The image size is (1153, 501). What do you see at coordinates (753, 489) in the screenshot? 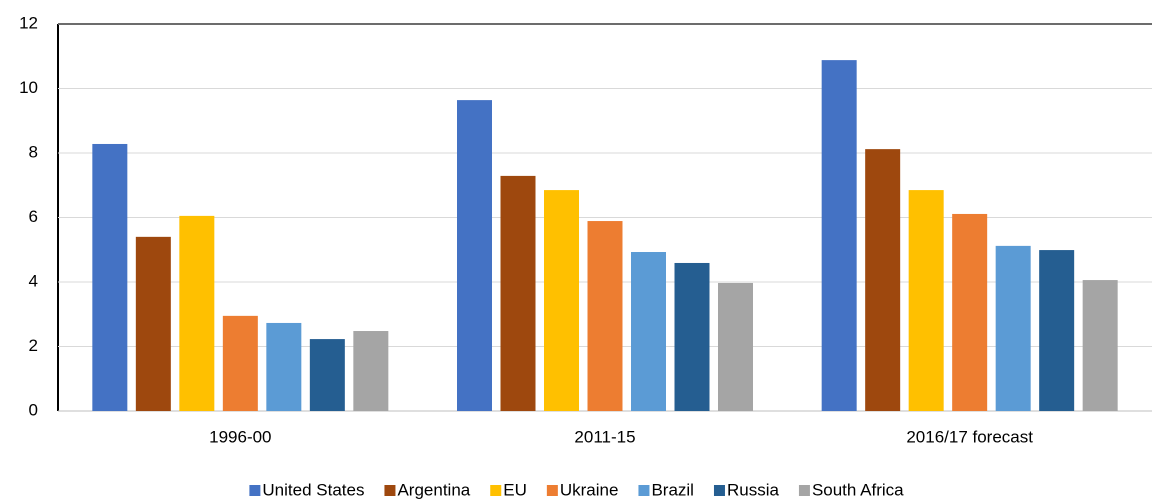
I see `legend-label: Russia` at bounding box center [753, 489].